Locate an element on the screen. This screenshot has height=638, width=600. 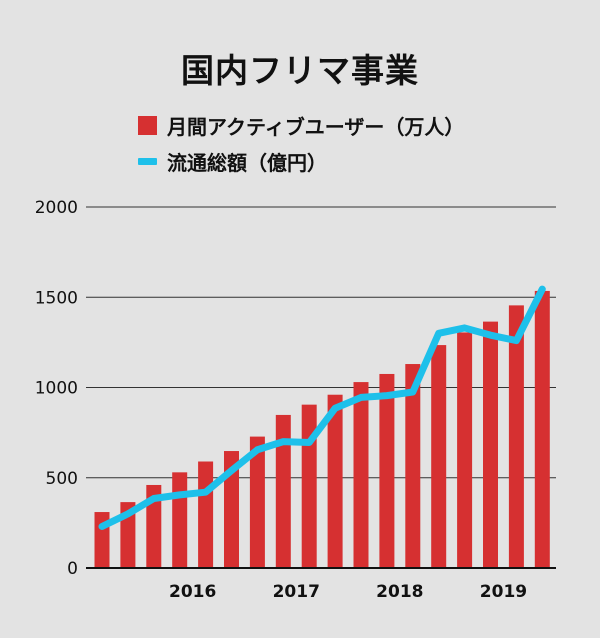
legend-item-gmv: 流通総額（億円） is located at coordinates (232, 161).